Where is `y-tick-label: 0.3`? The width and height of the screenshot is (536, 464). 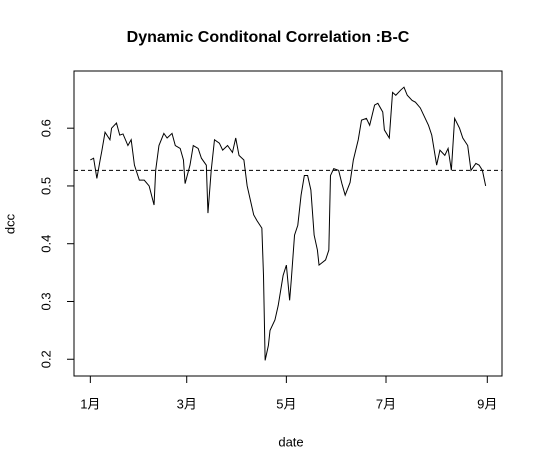
y-tick-label: 0.3 is located at coordinates (45, 301).